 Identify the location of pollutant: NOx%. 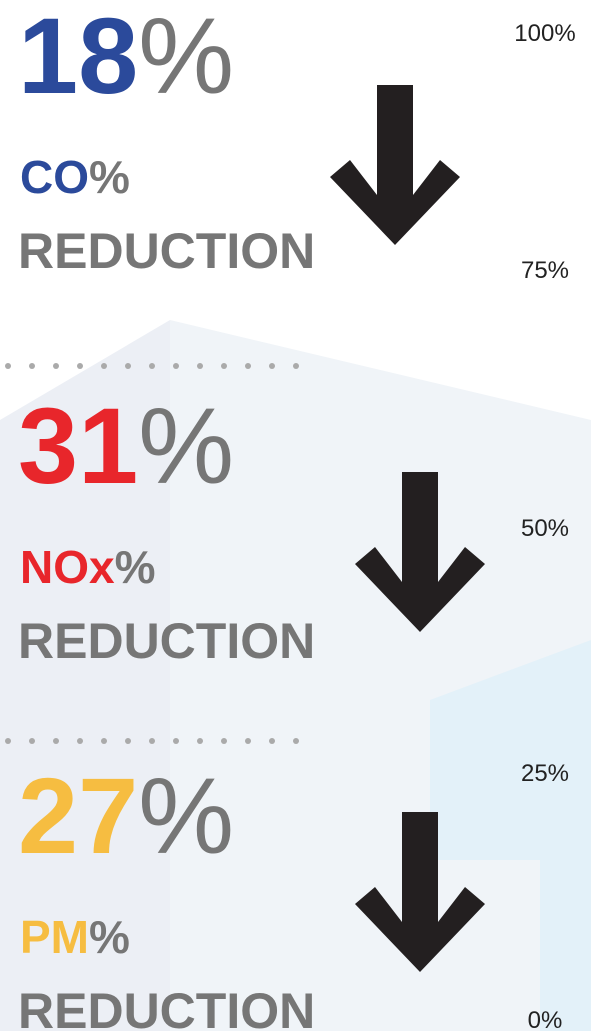
(88, 567).